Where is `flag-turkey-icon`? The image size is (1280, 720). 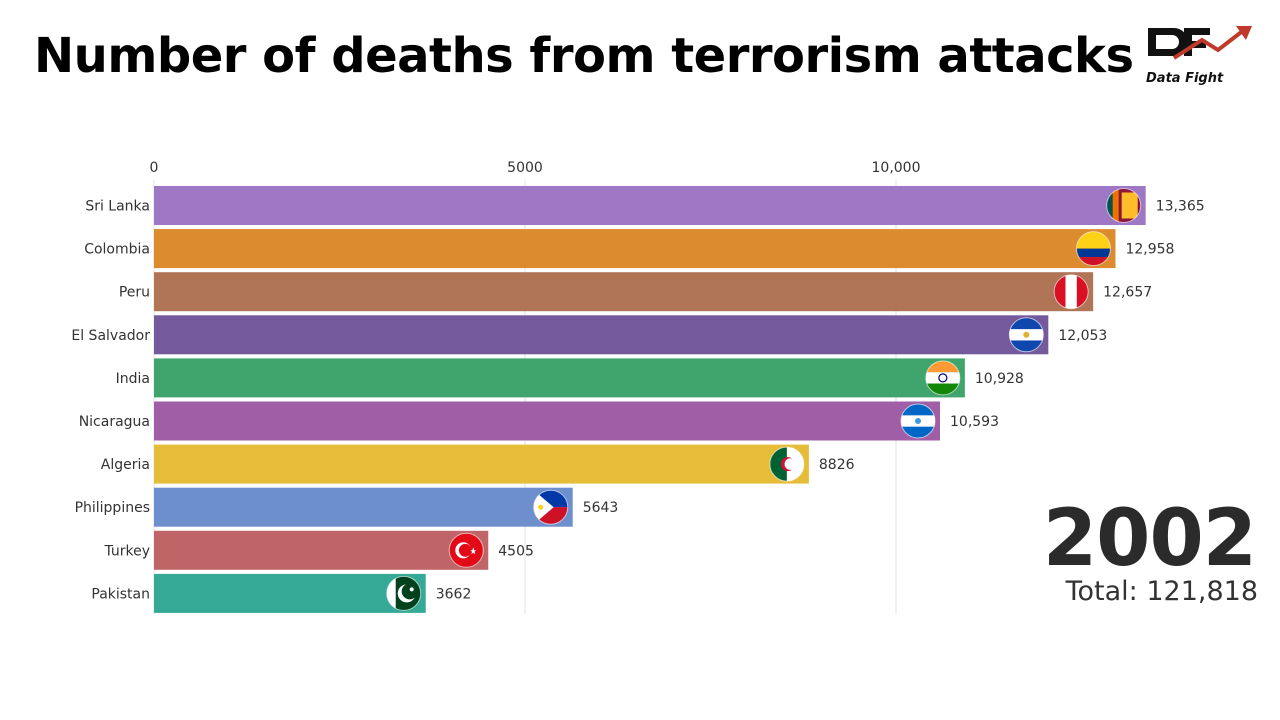
flag-turkey-icon is located at coordinates (466, 550).